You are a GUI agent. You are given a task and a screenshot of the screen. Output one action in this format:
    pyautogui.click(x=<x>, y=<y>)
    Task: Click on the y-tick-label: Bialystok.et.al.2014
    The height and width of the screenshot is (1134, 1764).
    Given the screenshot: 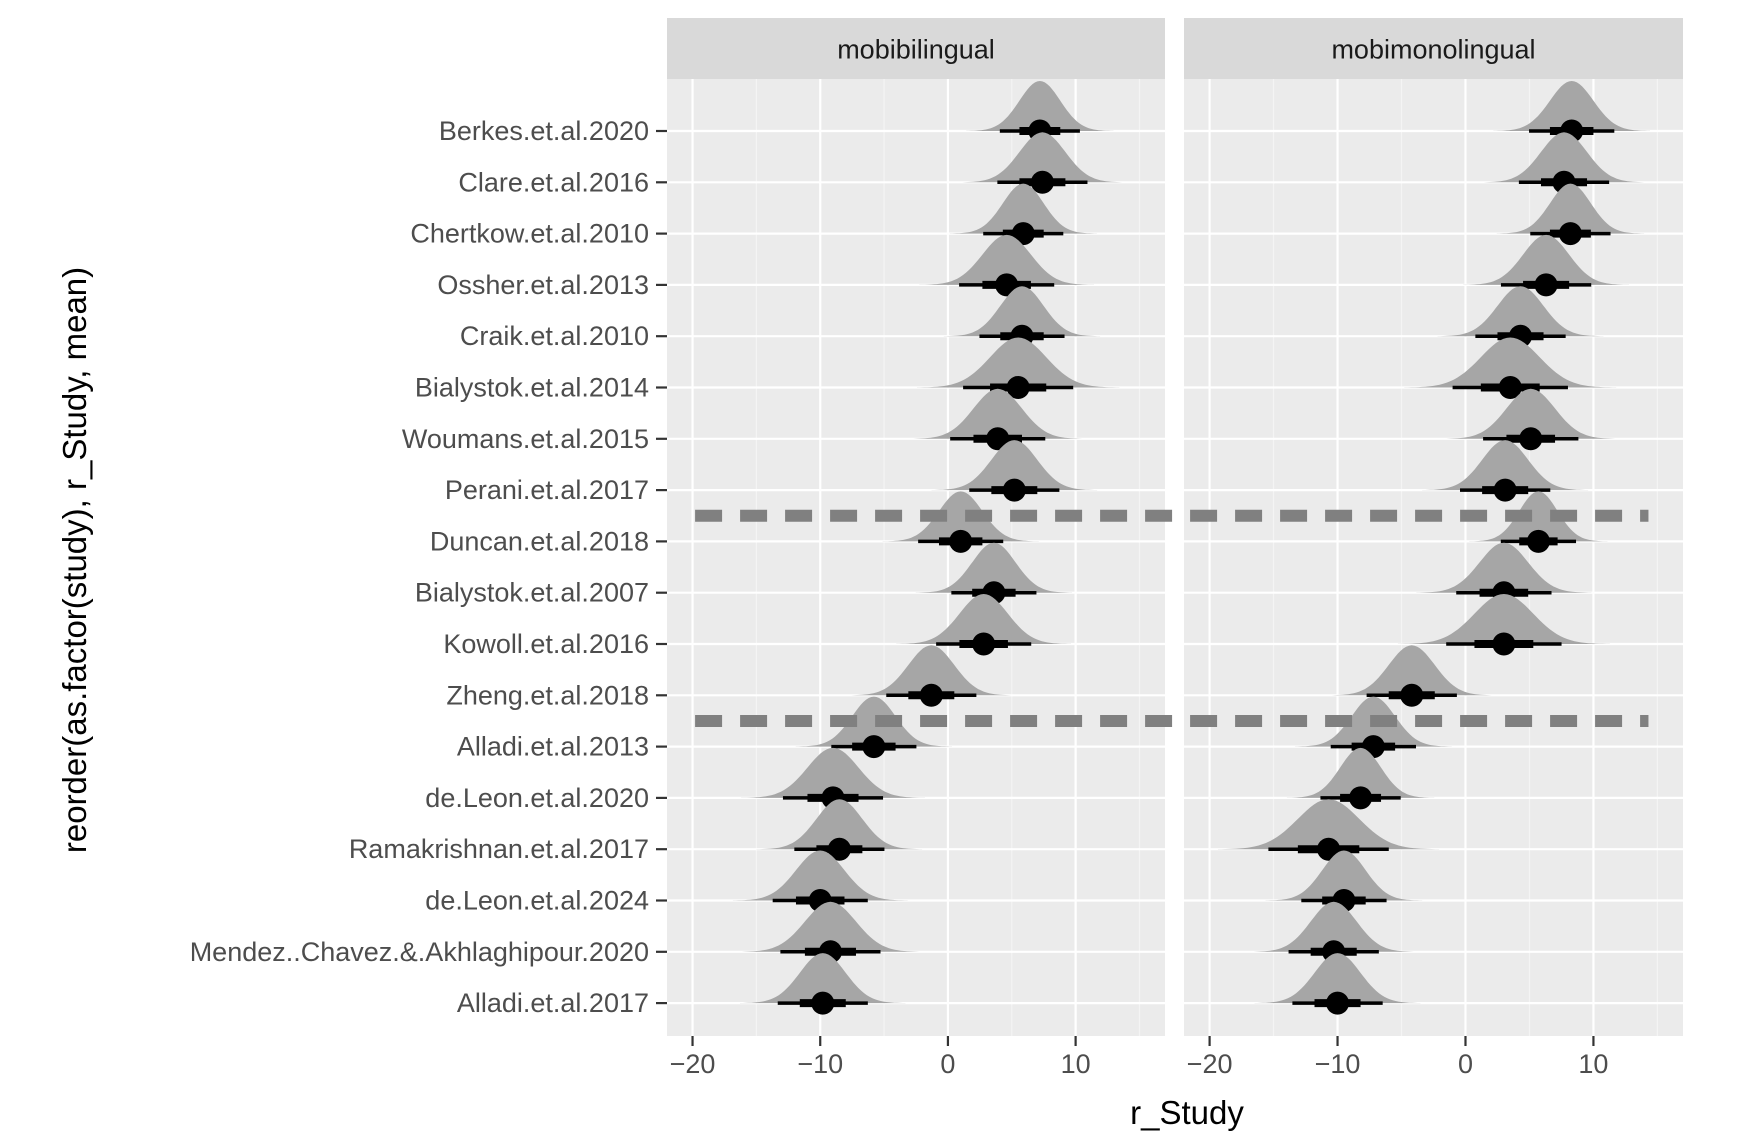 What is the action you would take?
    pyautogui.click(x=532, y=388)
    